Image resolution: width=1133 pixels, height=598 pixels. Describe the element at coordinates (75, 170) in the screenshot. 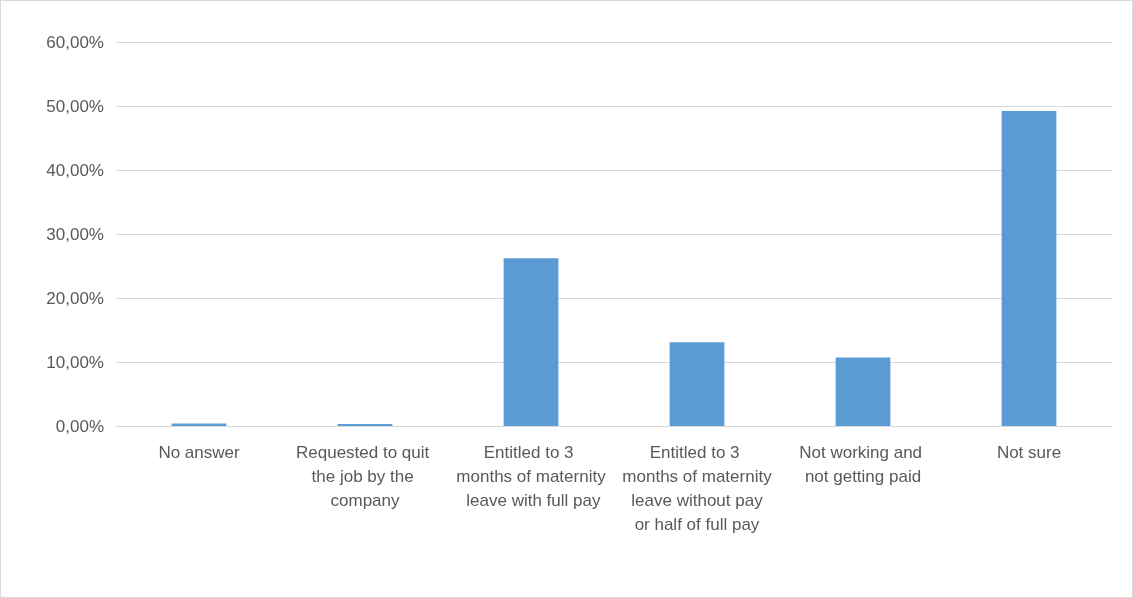

I see `y-tick-label: 40,00%` at that location.